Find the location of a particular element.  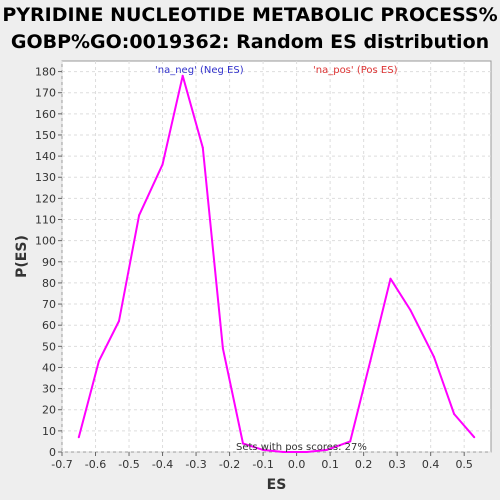

legend-entry-pos: 'na_pos' (Pos ES) is located at coordinates (355, 70).